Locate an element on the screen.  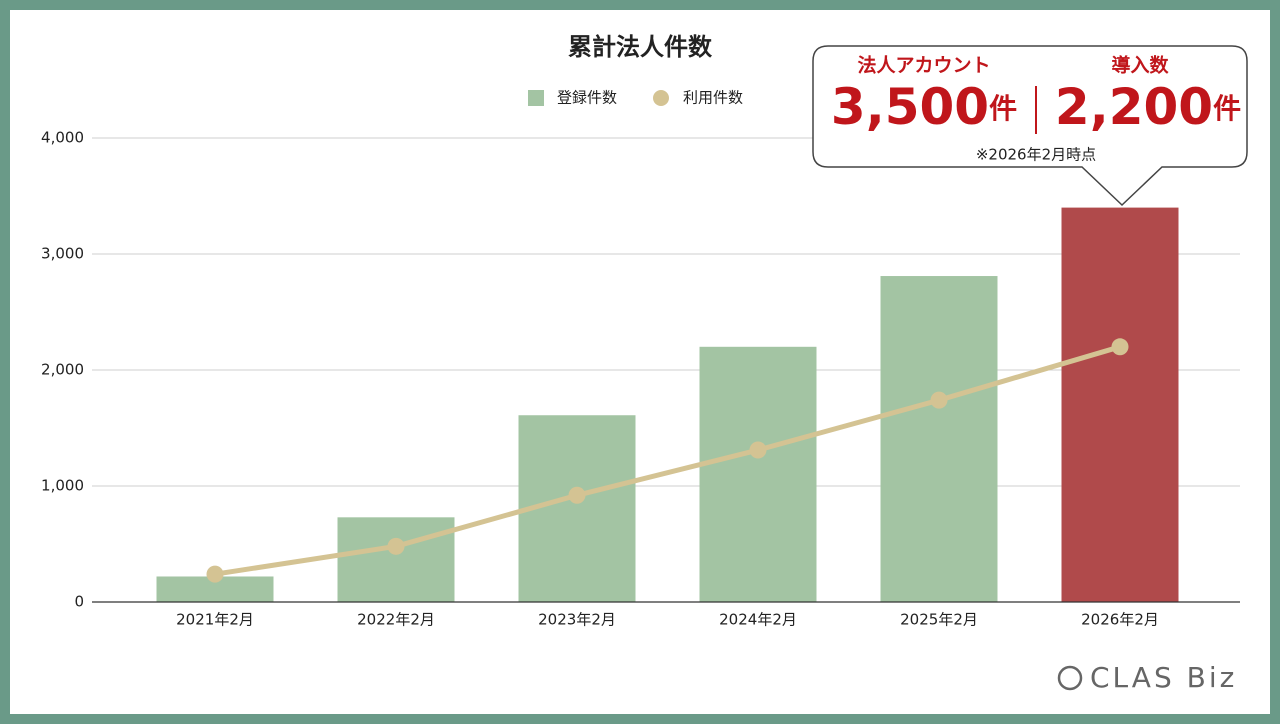
x-tick-label: 2021年2月 is located at coordinates (215, 620).